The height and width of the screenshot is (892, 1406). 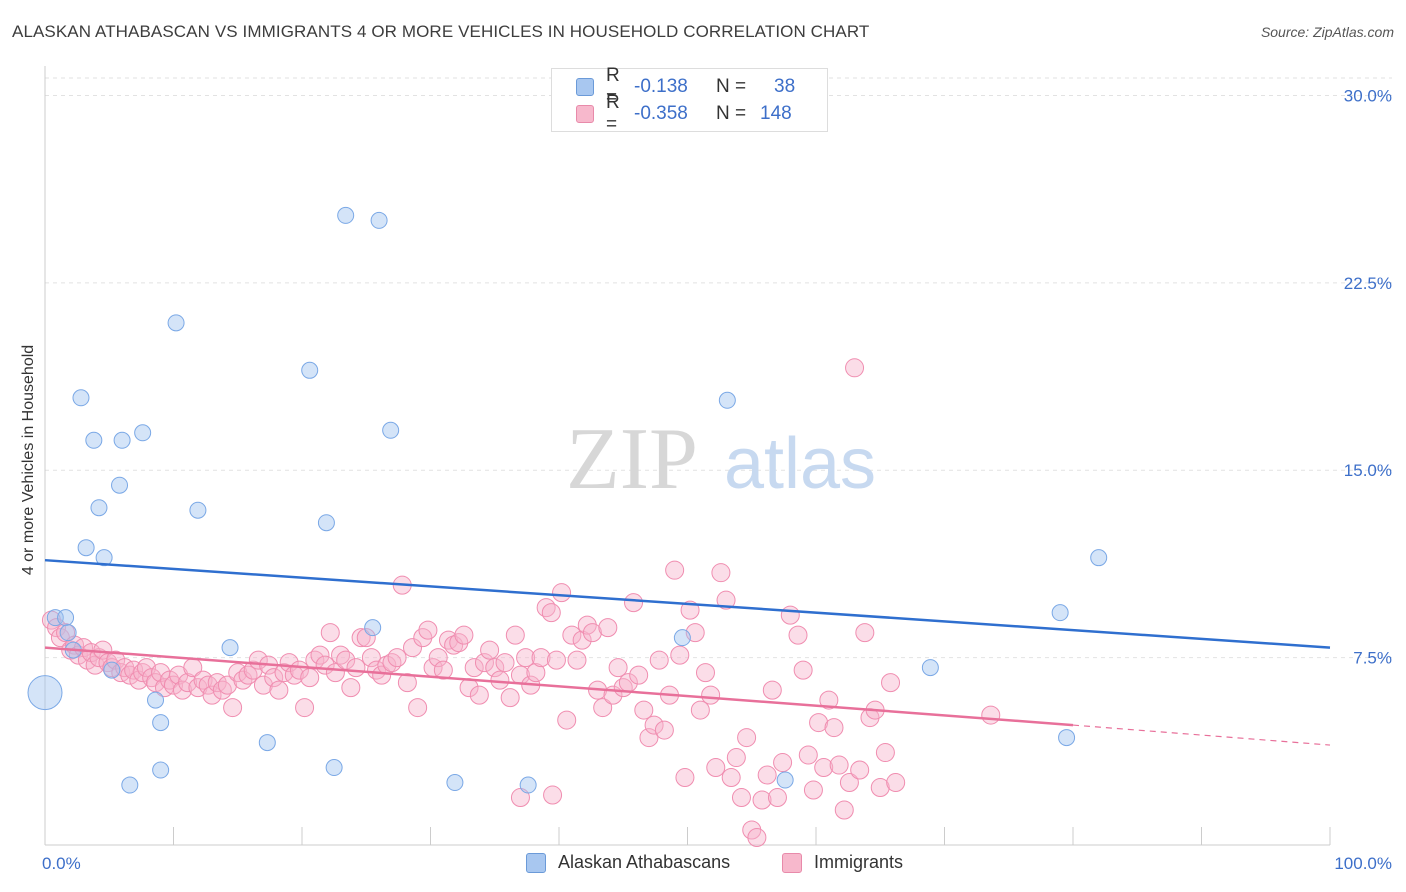 What do you see at coordinates (559, 686) in the screenshot?
I see `immigrants-trend-line` at bounding box center [559, 686].